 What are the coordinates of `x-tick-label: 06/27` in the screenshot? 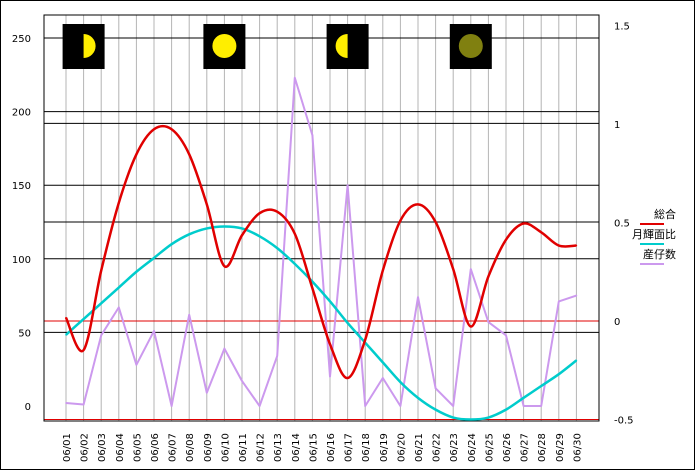 It's located at (525, 447).